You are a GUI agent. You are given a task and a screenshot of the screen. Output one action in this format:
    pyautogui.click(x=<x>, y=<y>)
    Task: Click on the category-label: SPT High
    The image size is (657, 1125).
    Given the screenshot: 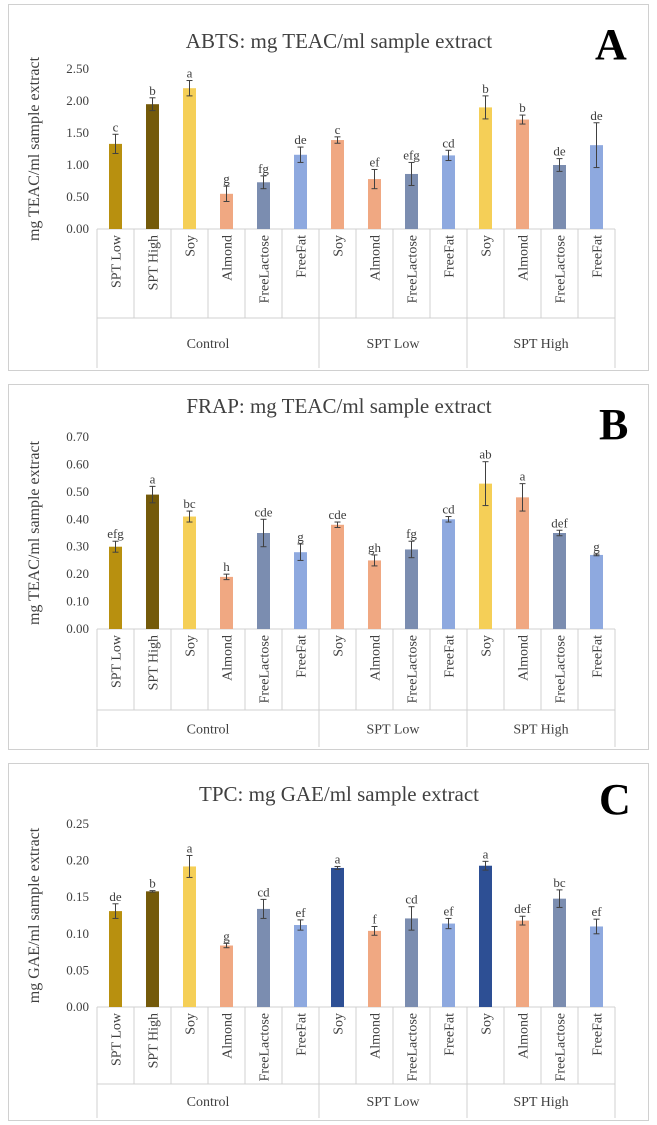 What is the action you would take?
    pyautogui.click(x=154, y=1040)
    